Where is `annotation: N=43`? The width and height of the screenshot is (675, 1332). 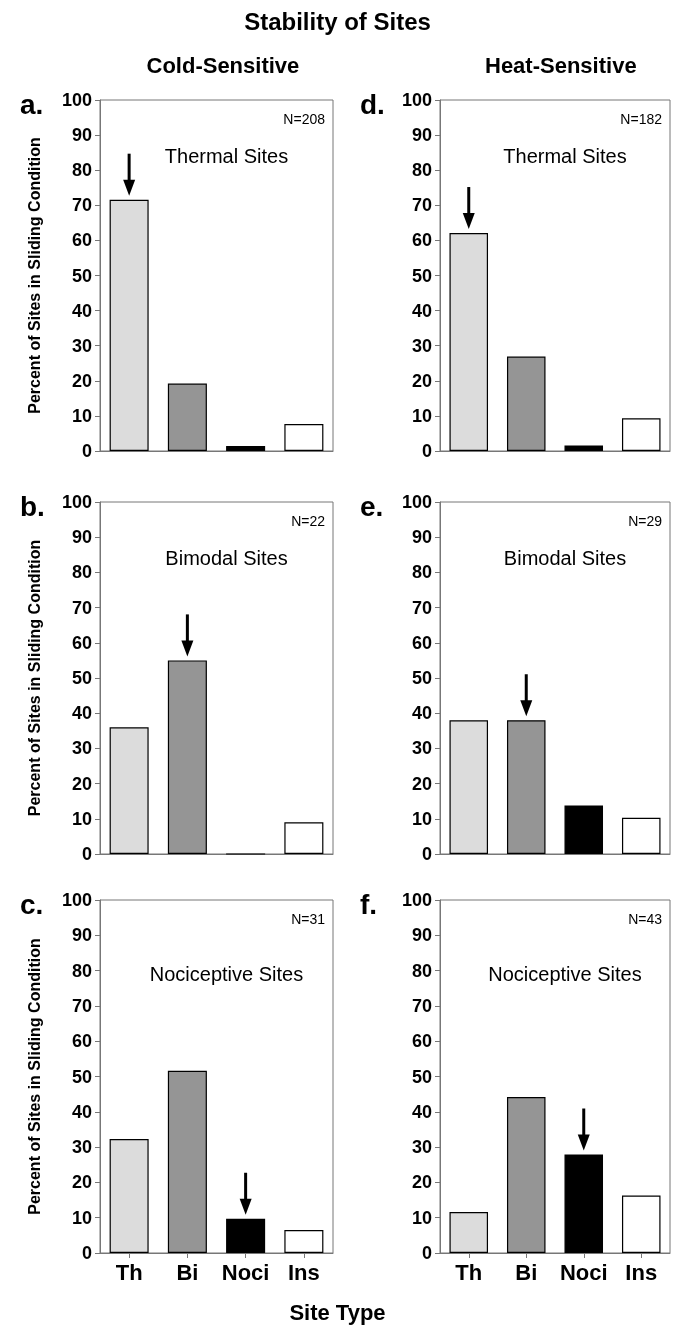 annotation: N=43 is located at coordinates (645, 919).